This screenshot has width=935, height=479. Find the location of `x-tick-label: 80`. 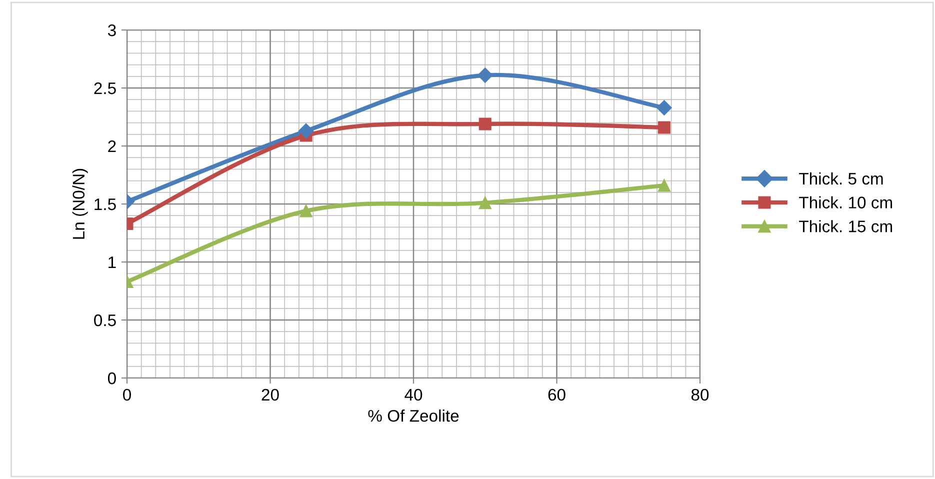

x-tick-label: 80 is located at coordinates (700, 394).